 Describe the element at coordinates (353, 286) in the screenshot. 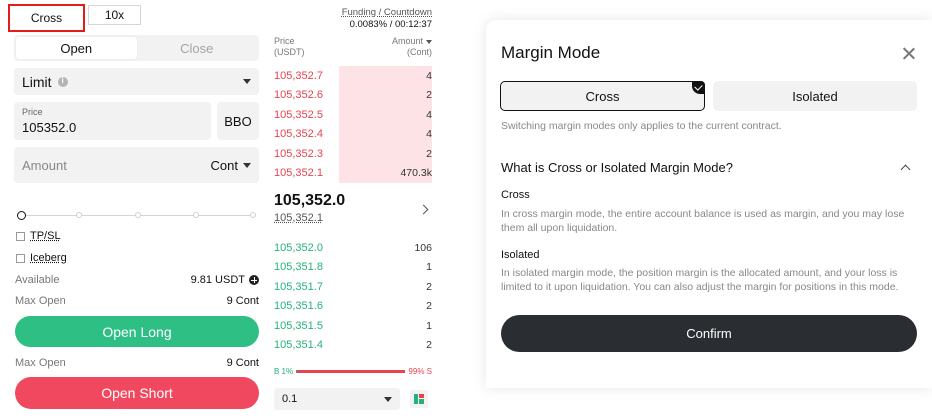

I see `bid-row: 105,351.7 2` at that location.